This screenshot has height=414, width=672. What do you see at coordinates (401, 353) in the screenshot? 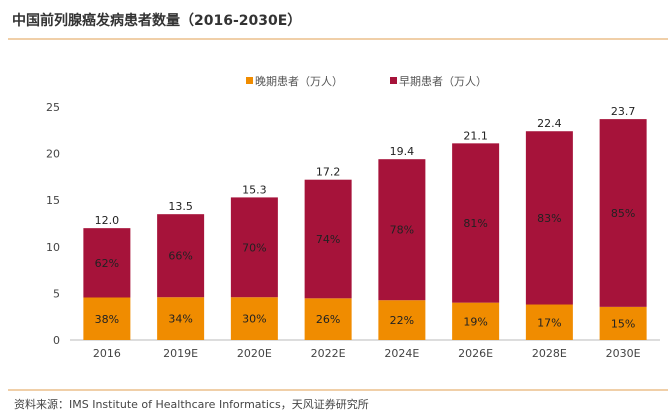
I see `x-tick-label: 2024E` at bounding box center [401, 353].